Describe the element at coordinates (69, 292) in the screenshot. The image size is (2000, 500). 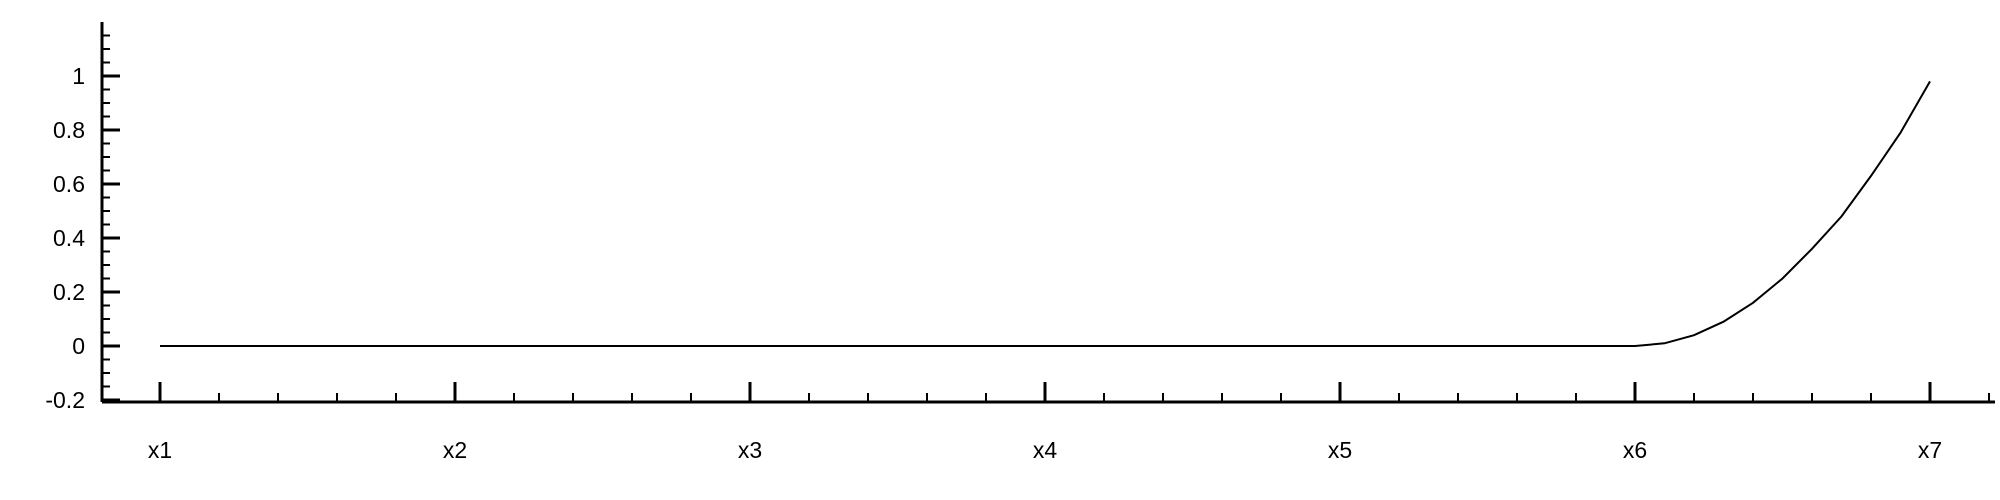
I see `y-tick-label: 0.2` at that location.